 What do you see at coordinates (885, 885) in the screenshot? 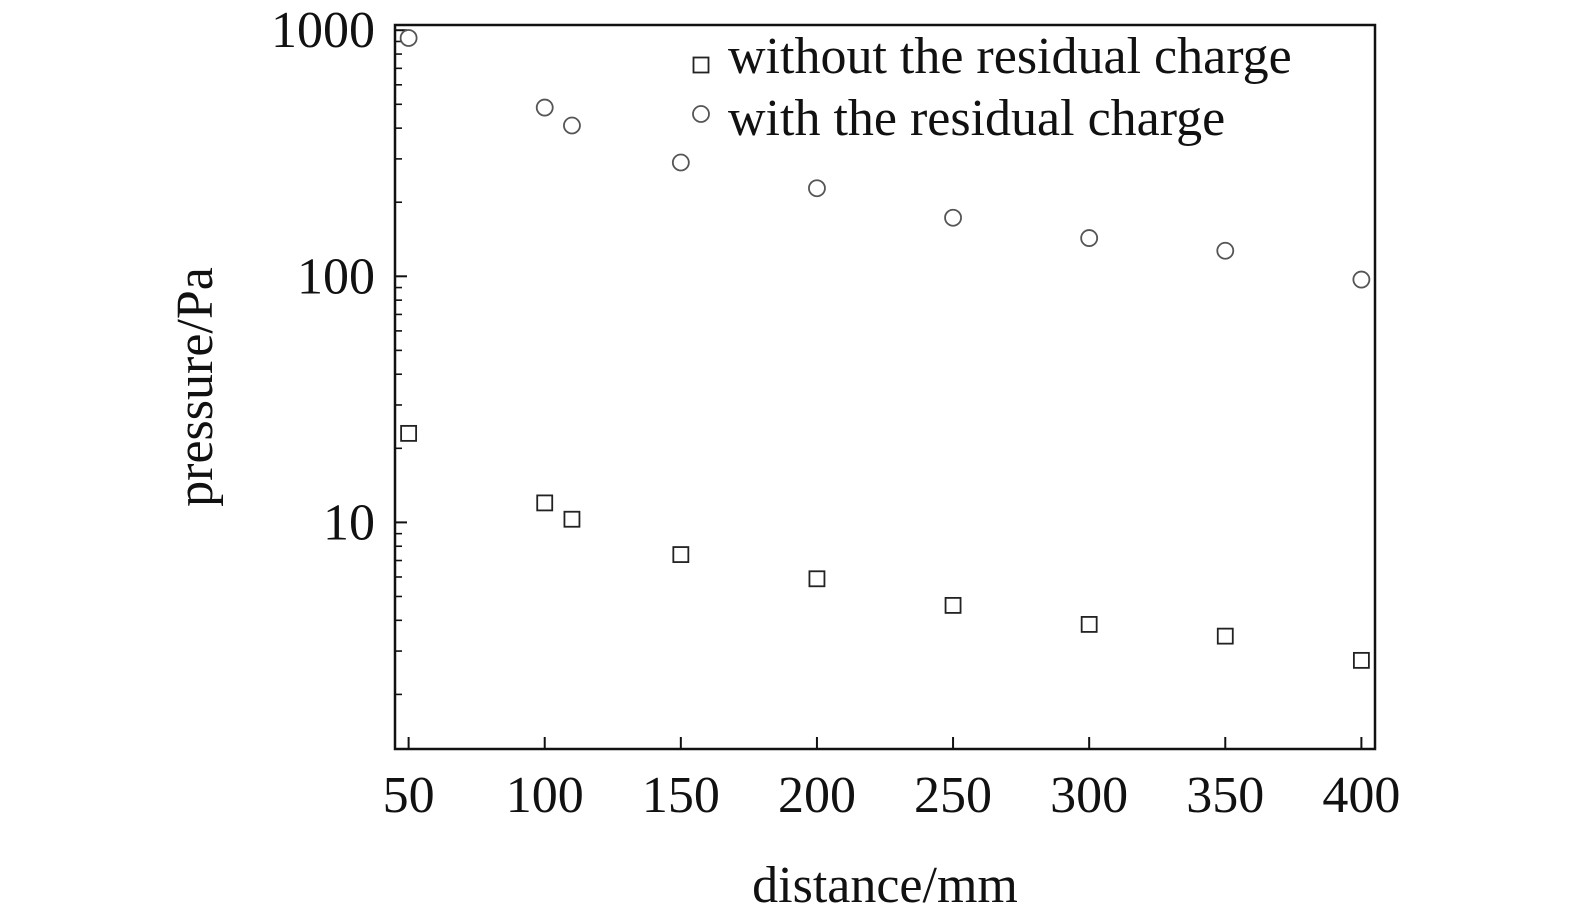
I see `x-axis-title: distance/mm` at bounding box center [885, 885].